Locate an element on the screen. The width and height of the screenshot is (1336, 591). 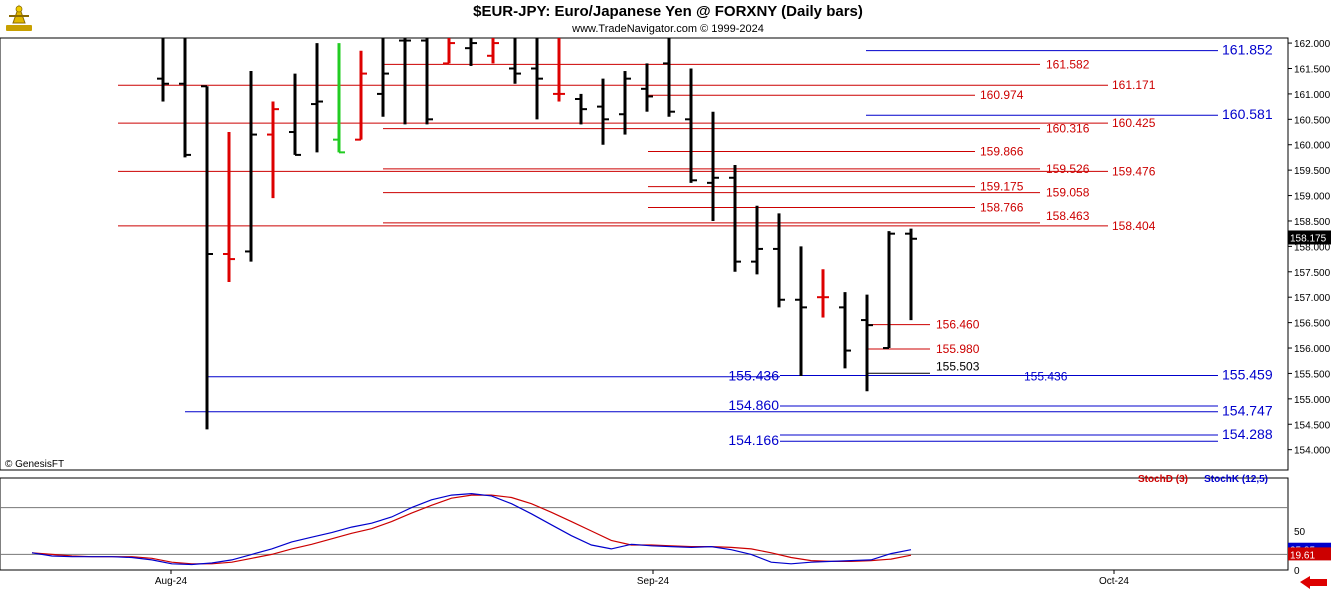
date-axis-tick-label: Oct-24 is located at coordinates (1114, 581).